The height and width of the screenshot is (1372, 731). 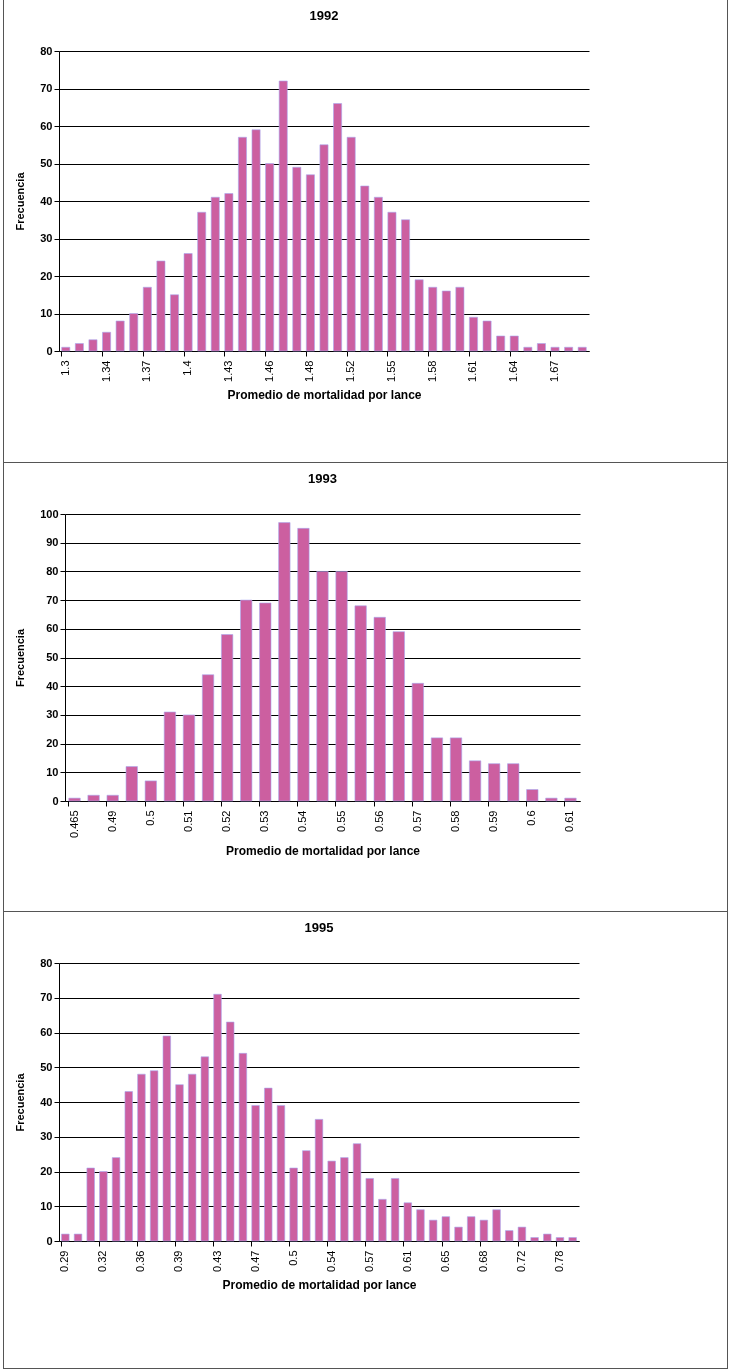 What do you see at coordinates (378, 821) in the screenshot?
I see `x-tick-label: 0.56` at bounding box center [378, 821].